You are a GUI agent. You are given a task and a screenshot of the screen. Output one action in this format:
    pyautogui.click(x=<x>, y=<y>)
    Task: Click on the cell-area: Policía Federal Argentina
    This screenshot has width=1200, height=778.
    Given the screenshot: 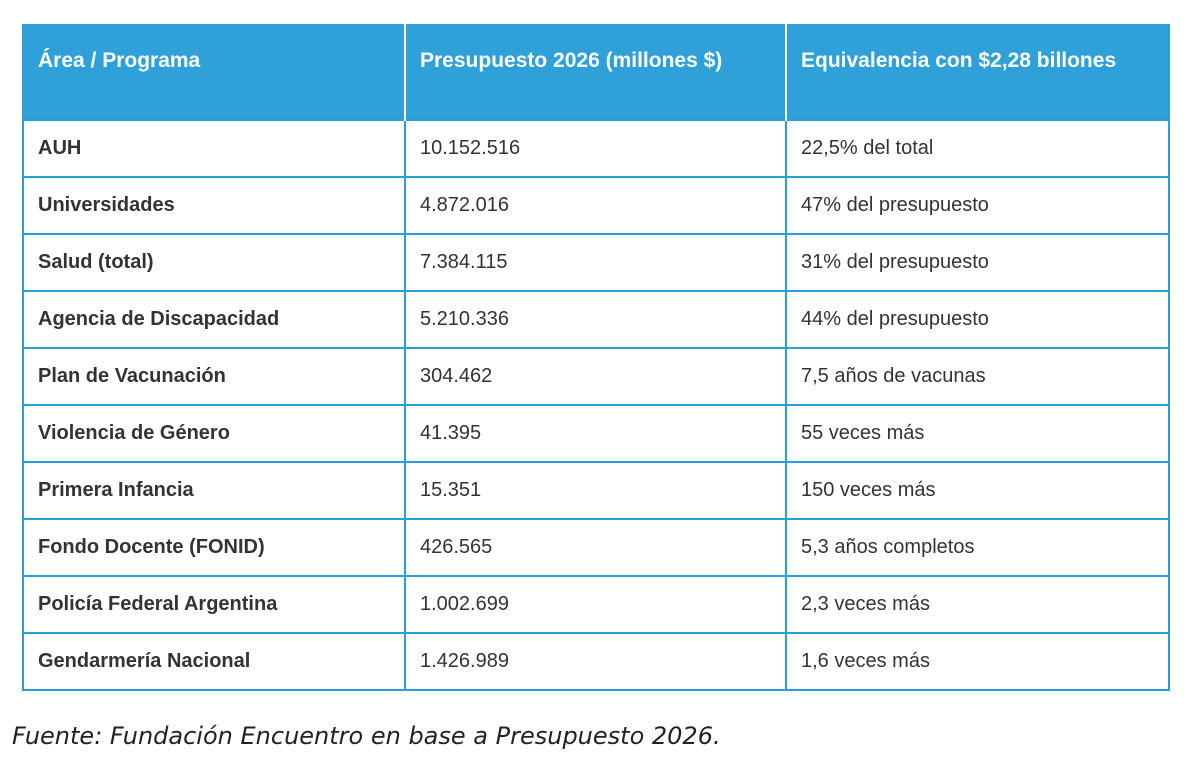 What is the action you would take?
    pyautogui.click(x=214, y=604)
    